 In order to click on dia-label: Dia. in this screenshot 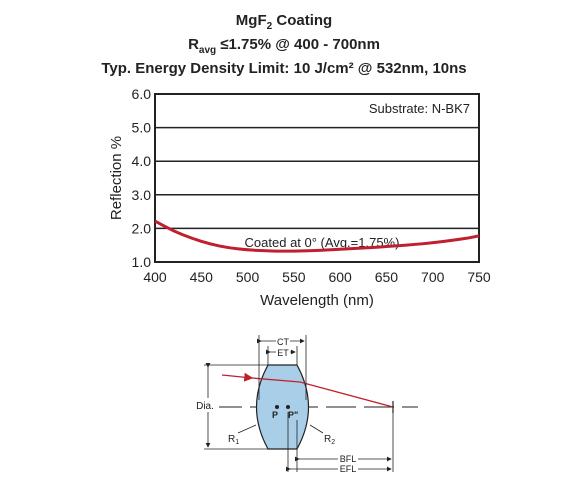, I will do `click(205, 406)`.